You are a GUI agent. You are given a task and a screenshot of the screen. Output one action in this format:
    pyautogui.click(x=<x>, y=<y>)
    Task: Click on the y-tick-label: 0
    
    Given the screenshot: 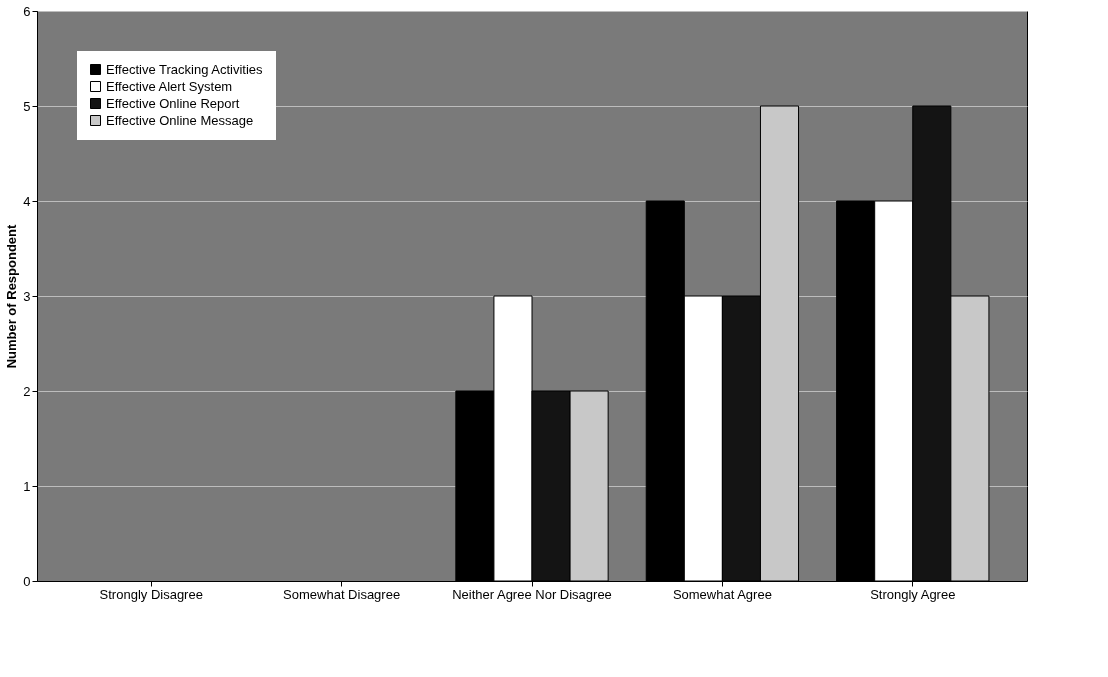 What is the action you would take?
    pyautogui.click(x=27, y=581)
    